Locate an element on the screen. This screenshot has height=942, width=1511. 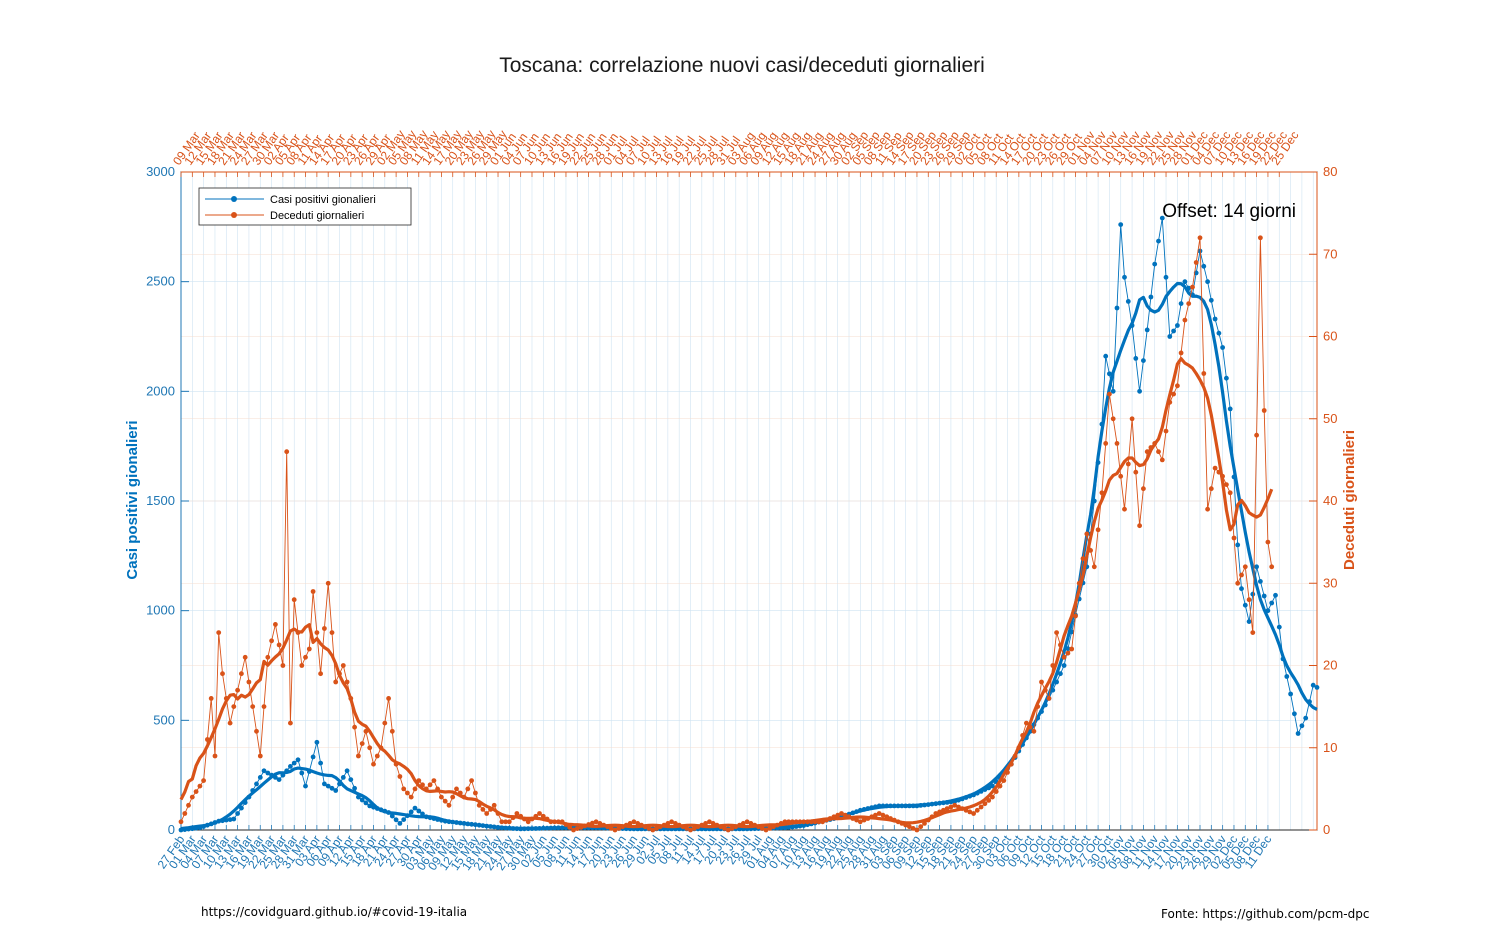
left-tick-label: 1500 is located at coordinates (160, 500).